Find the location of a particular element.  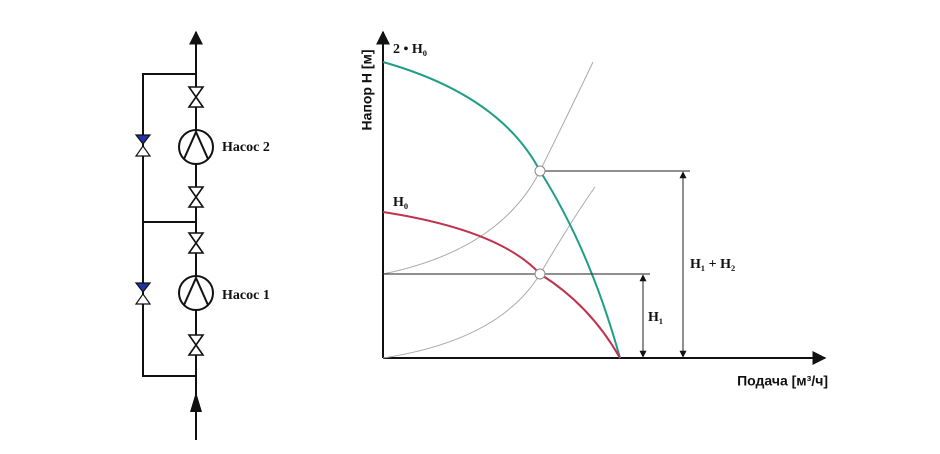

schematic: Насос 2 Насос 1 is located at coordinates (202, 235).